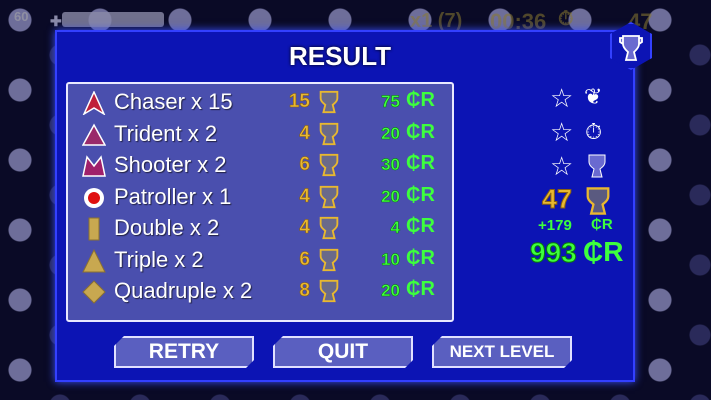 The image size is (711, 400). I want to click on credit-count: 4, so click(395, 228).